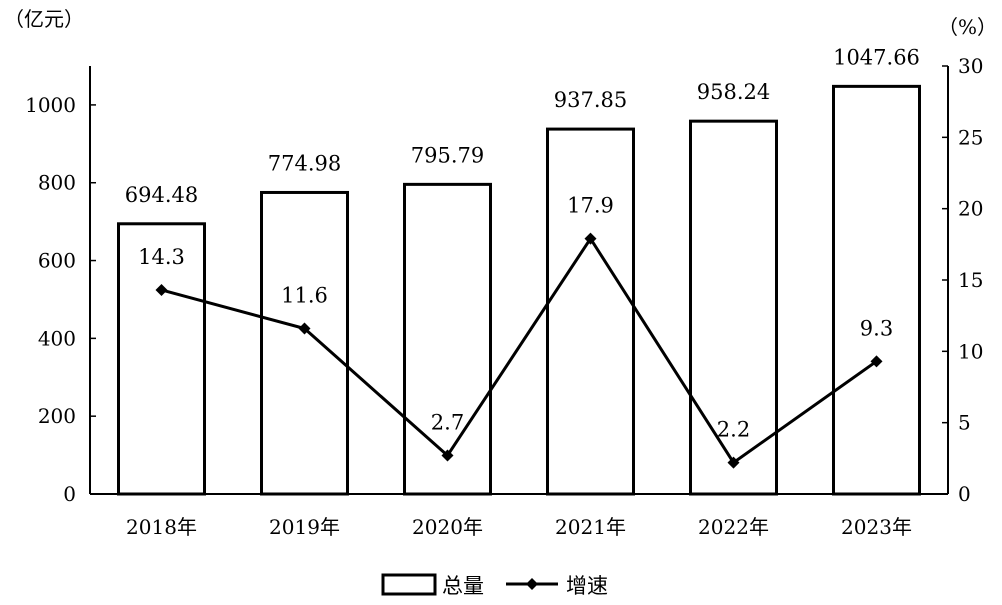 This screenshot has width=1002, height=605. I want to click on x-tick-label: 2023年, so click(876, 527).